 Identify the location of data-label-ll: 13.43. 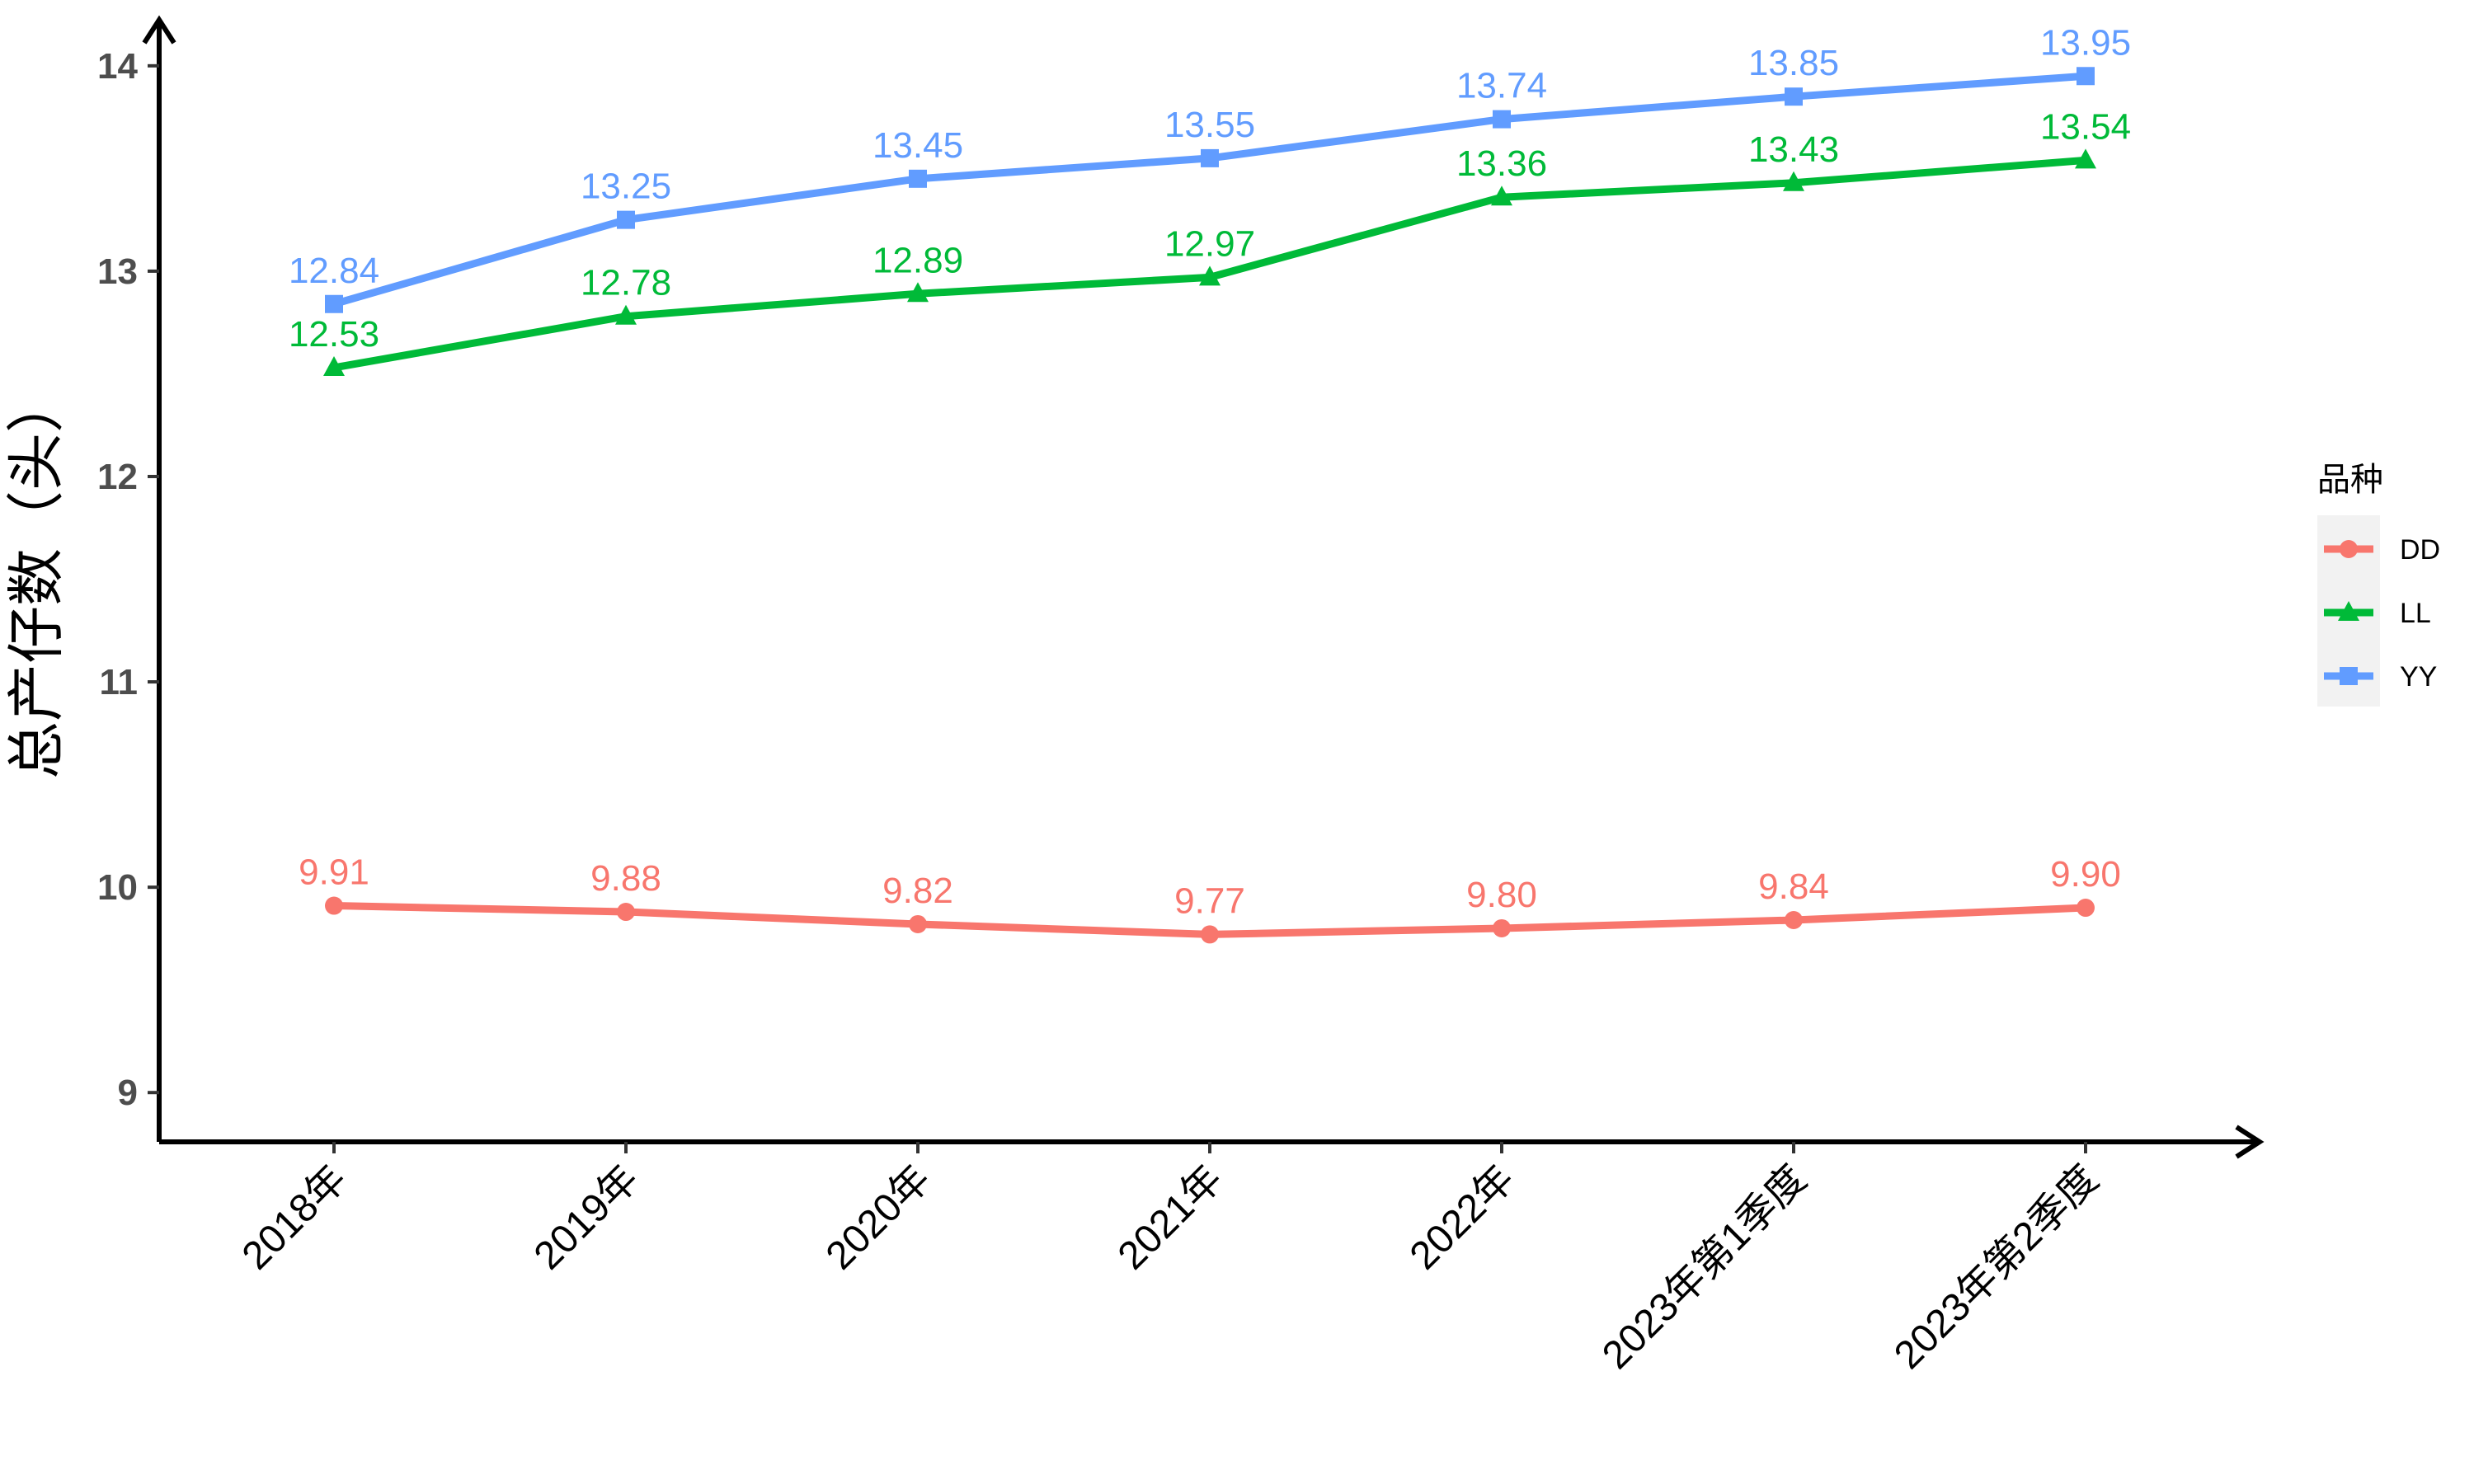
(1793, 149).